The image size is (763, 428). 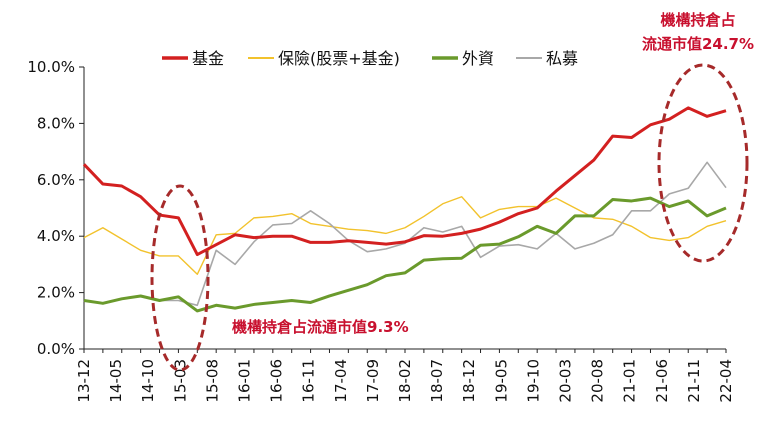 What do you see at coordinates (533, 381) in the screenshot?
I see `x-tick-label: 19-10` at bounding box center [533, 381].